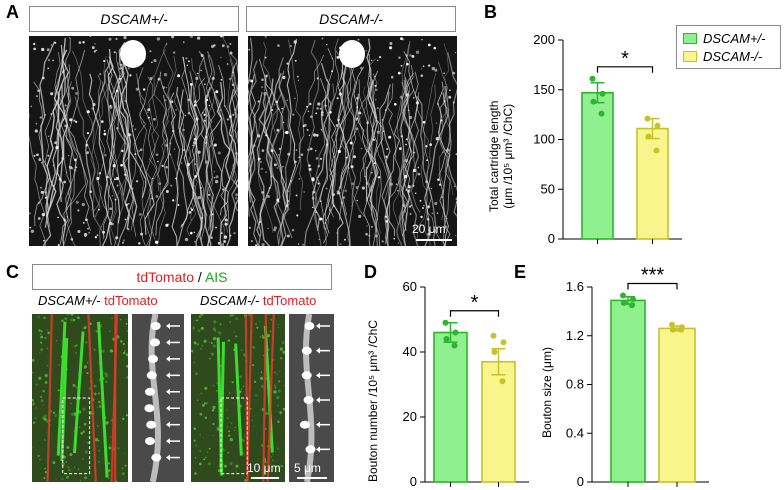 This screenshot has height=490, width=784. I want to click on arrow-head, so click(168, 326).